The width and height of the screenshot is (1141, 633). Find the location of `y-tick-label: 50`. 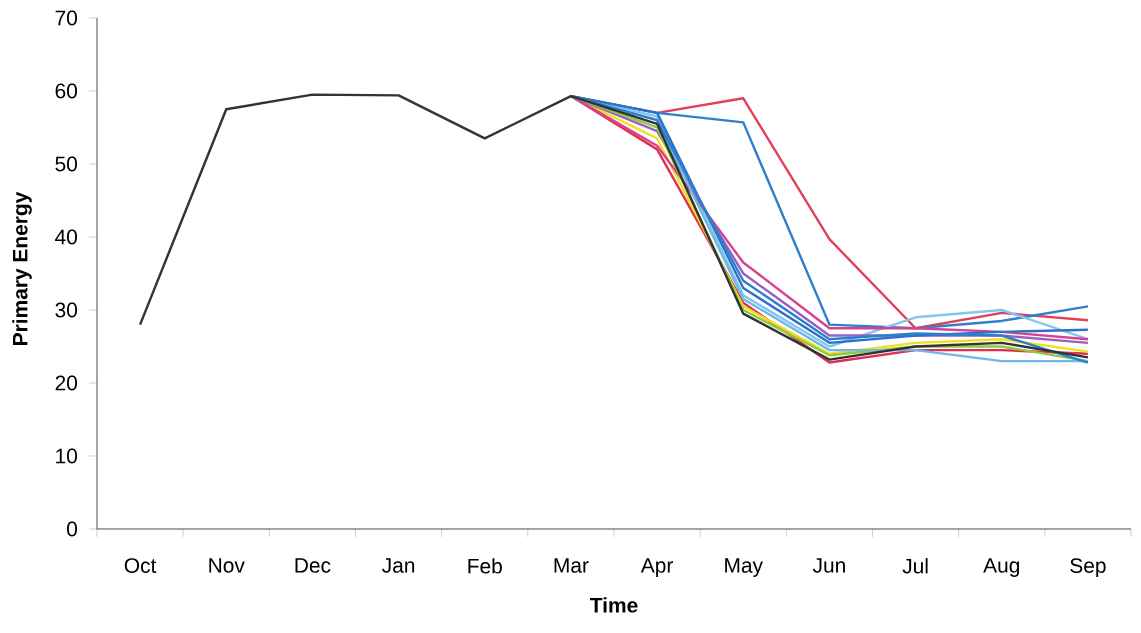

y-tick-label: 50 is located at coordinates (66, 164).